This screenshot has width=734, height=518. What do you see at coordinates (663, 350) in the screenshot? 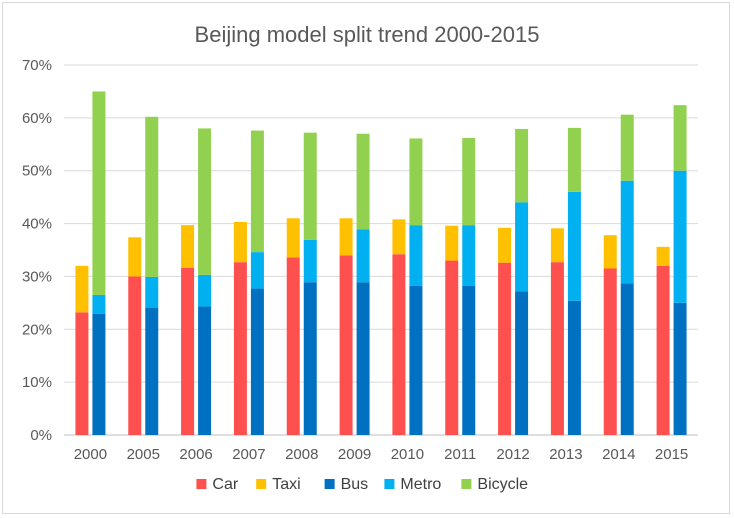
I see `bar-car-2015` at bounding box center [663, 350].